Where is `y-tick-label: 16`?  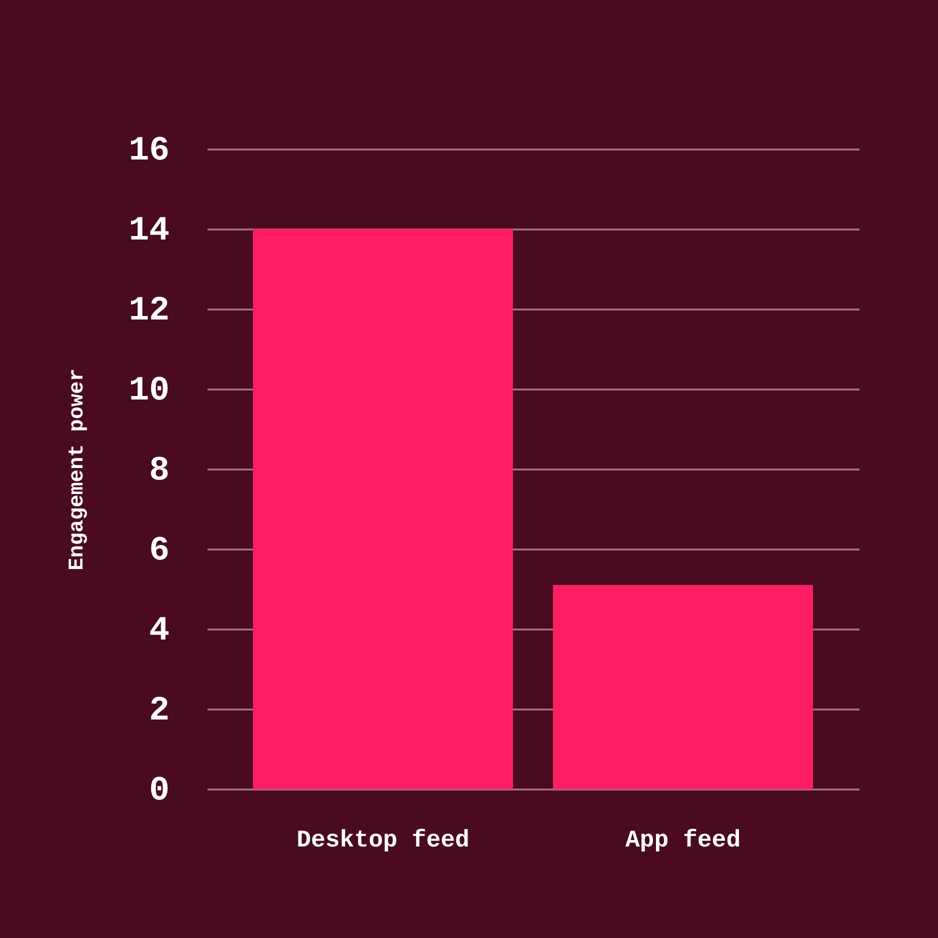 y-tick-label: 16 is located at coordinates (149, 151).